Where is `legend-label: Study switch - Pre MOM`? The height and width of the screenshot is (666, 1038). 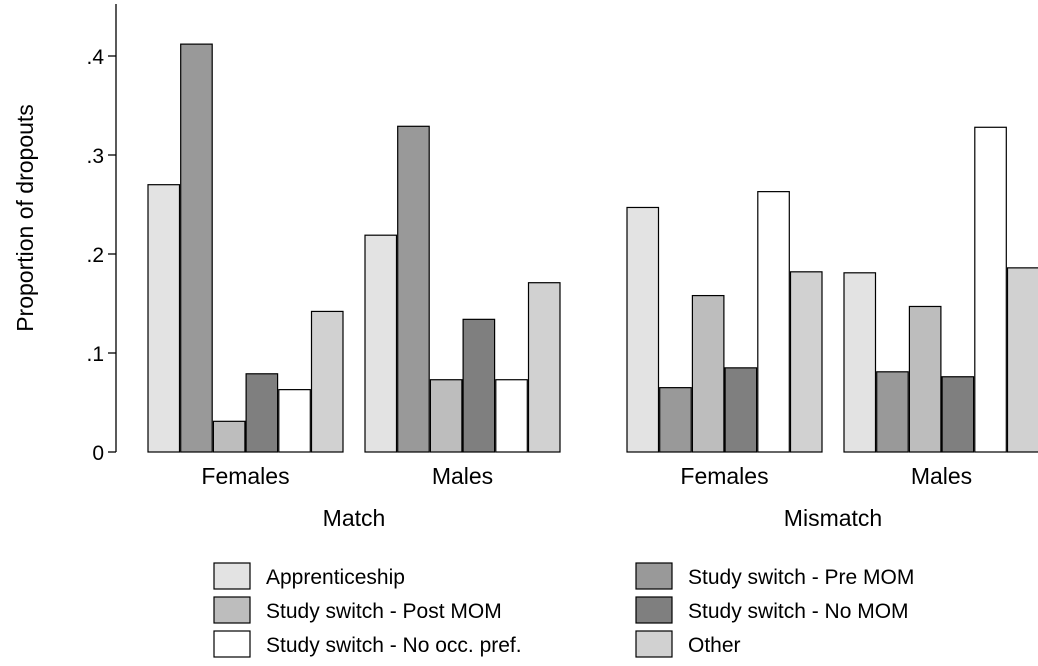 legend-label: Study switch - Pre MOM is located at coordinates (801, 577).